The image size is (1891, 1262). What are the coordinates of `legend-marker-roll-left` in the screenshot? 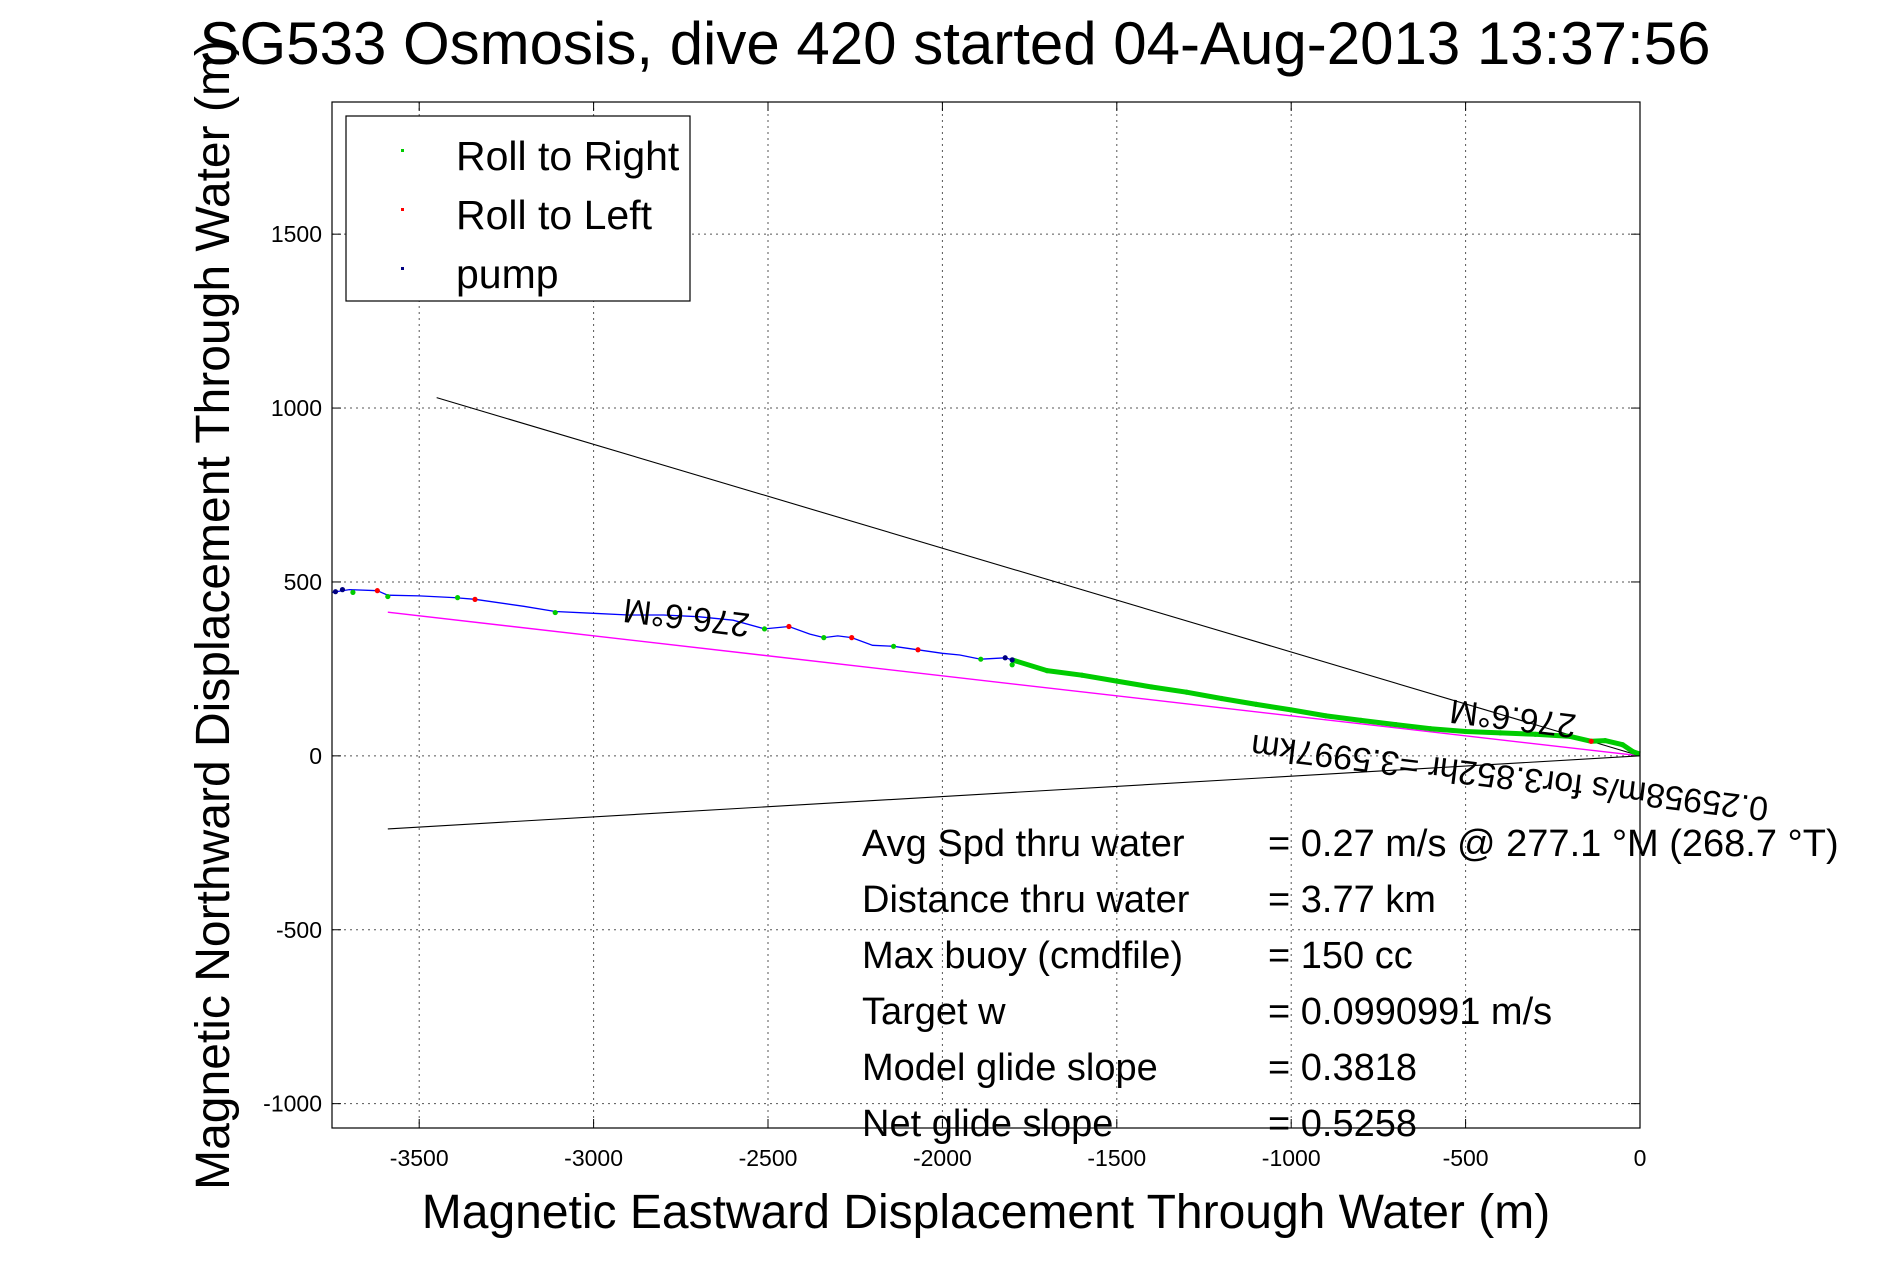 It's located at (402, 209).